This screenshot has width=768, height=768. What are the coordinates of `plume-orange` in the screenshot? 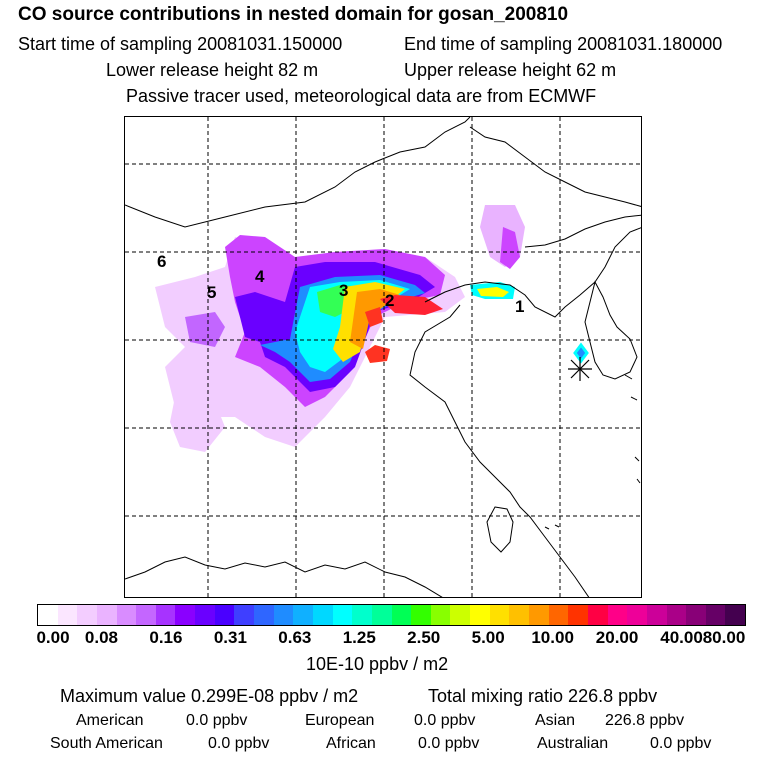 It's located at (375, 319).